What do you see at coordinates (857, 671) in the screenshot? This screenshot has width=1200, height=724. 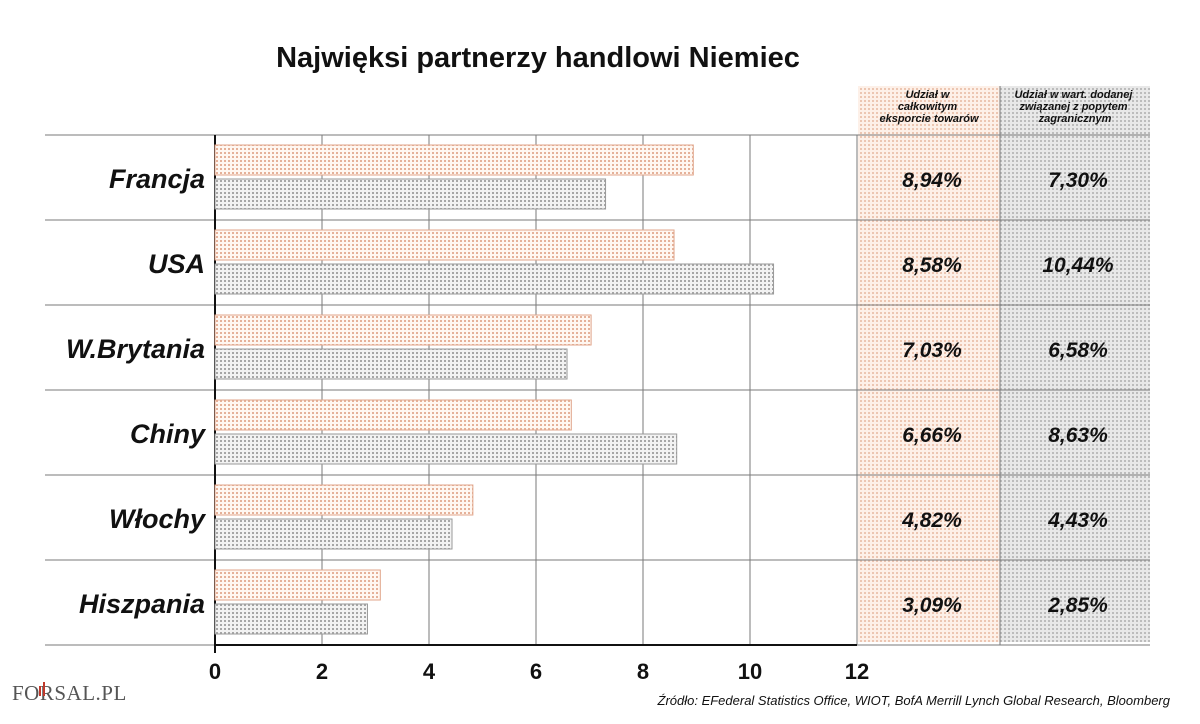 I see `x-tick-label: 12` at bounding box center [857, 671].